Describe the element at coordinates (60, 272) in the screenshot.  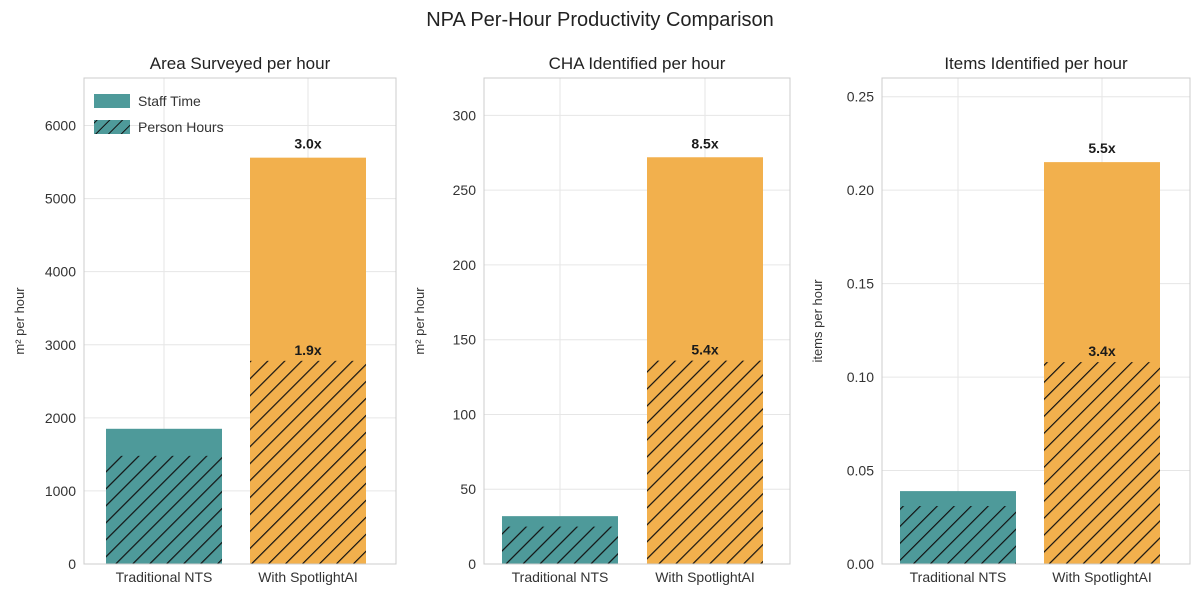
I see `y-tick-label: 4000` at that location.